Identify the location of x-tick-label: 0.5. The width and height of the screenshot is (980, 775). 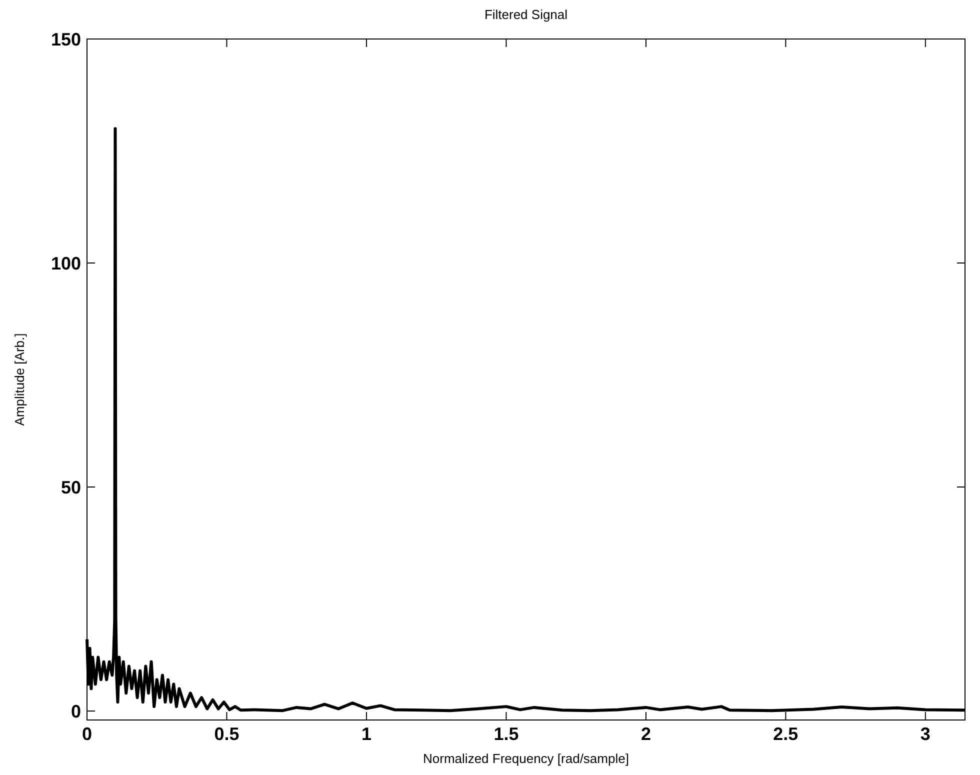
(227, 734).